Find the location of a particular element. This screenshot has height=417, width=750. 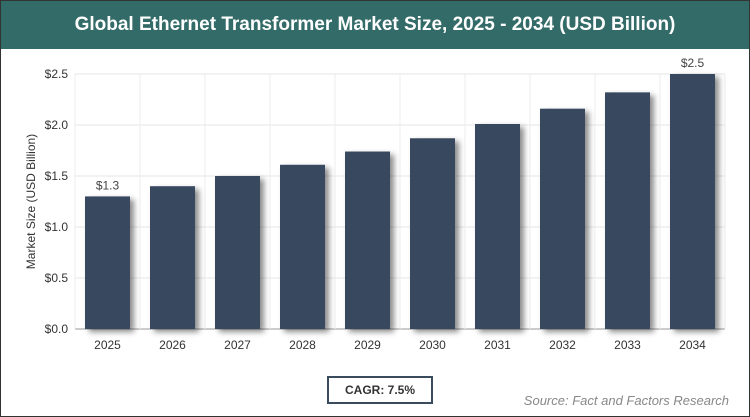

y-tick-label: $2.0 is located at coordinates (57, 125).